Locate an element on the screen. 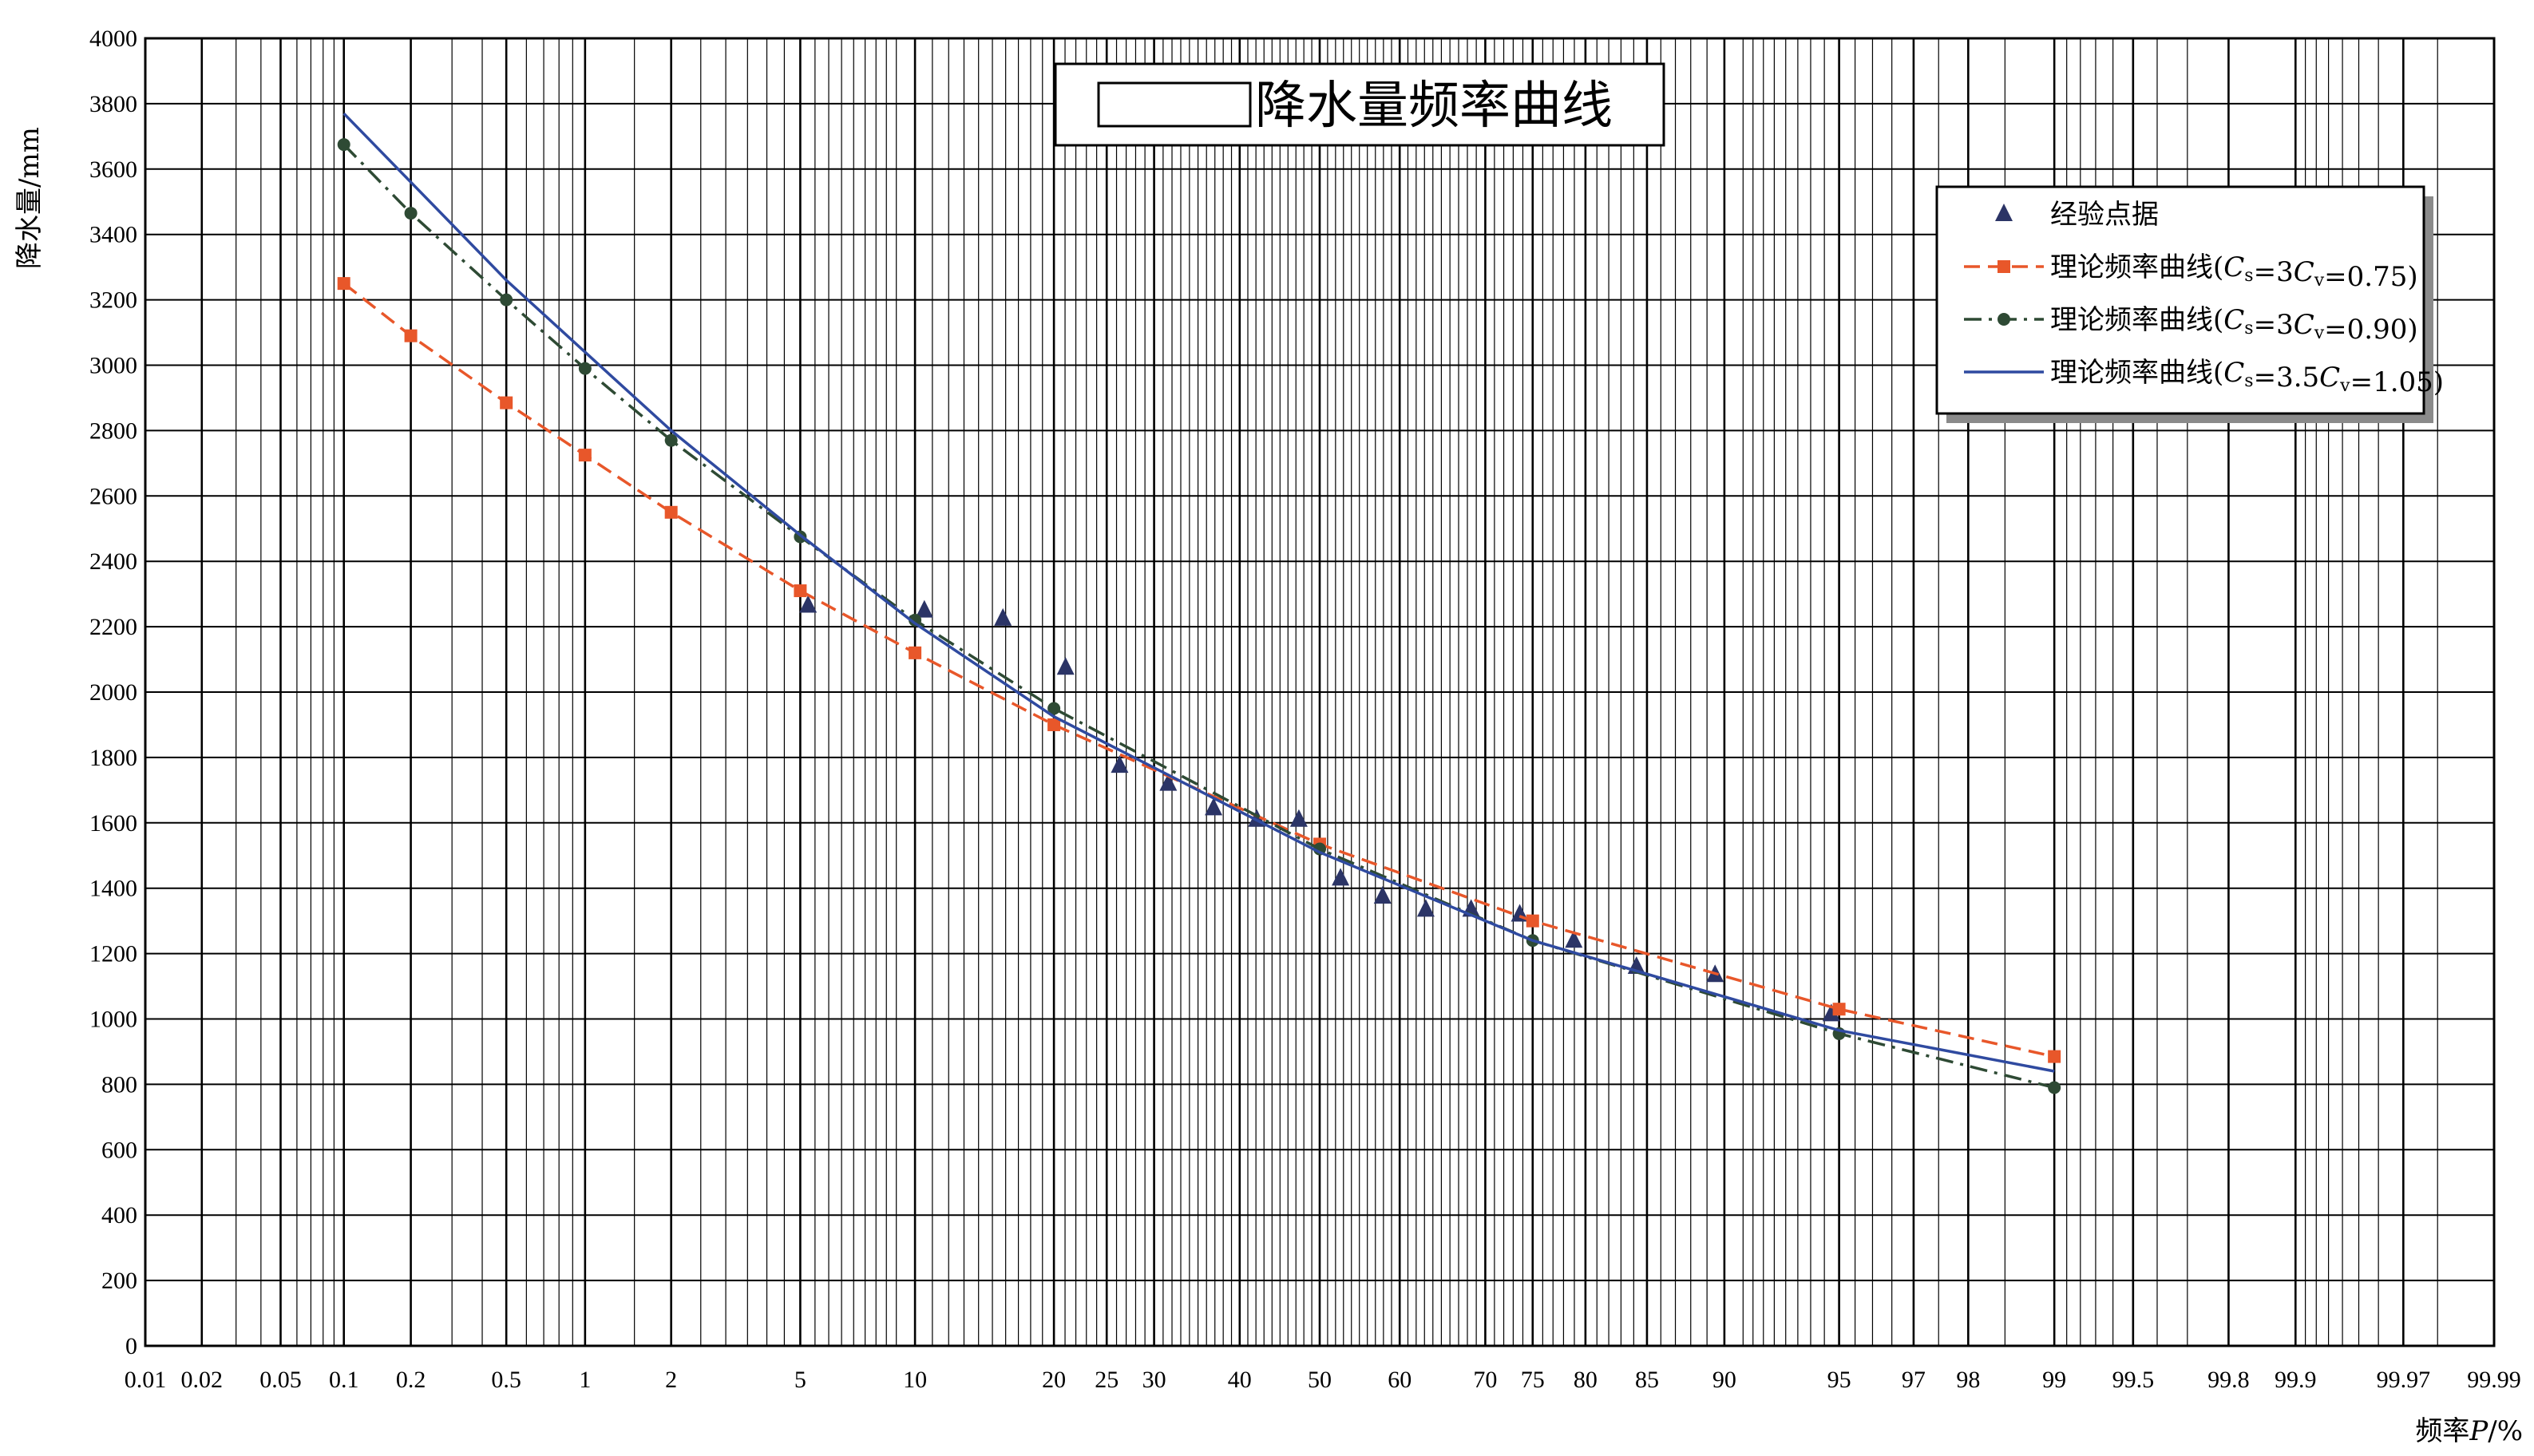 Image resolution: width=2534 pixels, height=1456 pixels. x-tick-label: 90 is located at coordinates (1724, 1380).